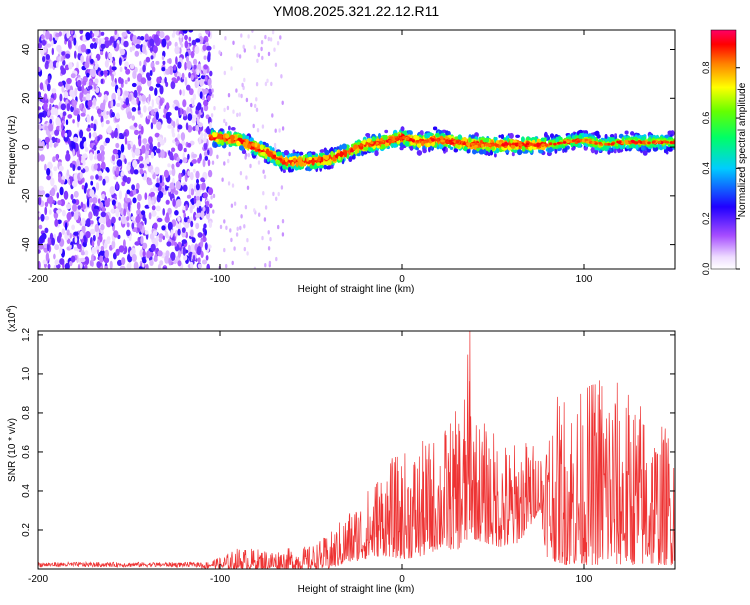  I want to click on snr-scale-prefix: (x10, so click(12, 322).